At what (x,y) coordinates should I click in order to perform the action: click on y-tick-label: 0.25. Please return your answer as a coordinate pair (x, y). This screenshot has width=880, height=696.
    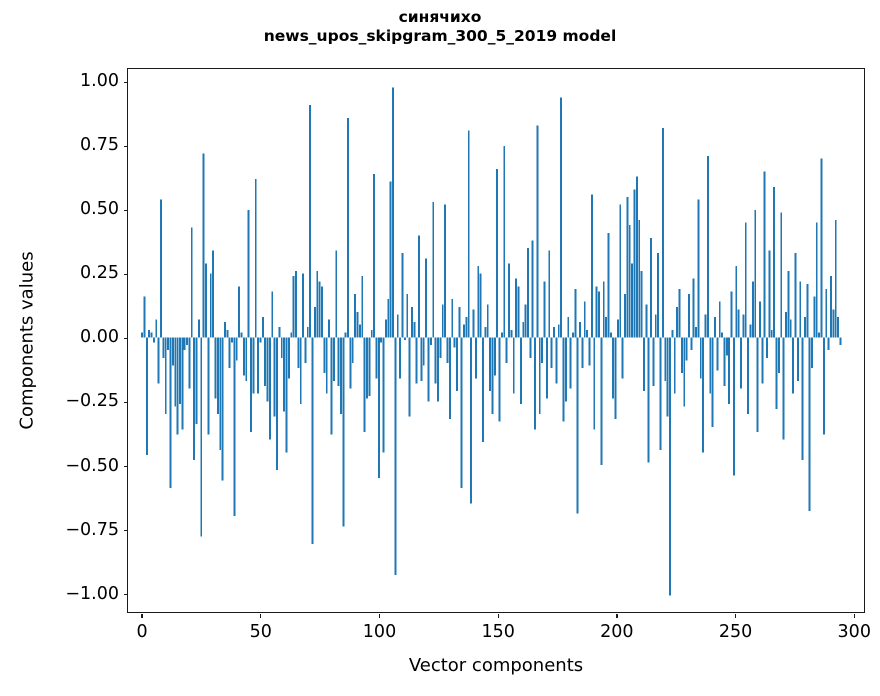
    Looking at the image, I should click on (99, 273).